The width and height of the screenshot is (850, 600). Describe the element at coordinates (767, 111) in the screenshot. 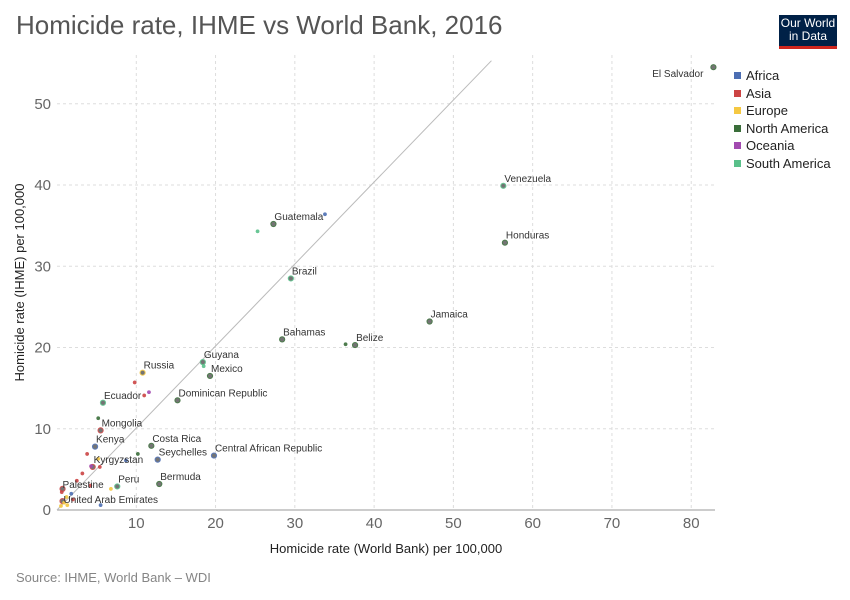

I see `legend-label: Europe` at that location.